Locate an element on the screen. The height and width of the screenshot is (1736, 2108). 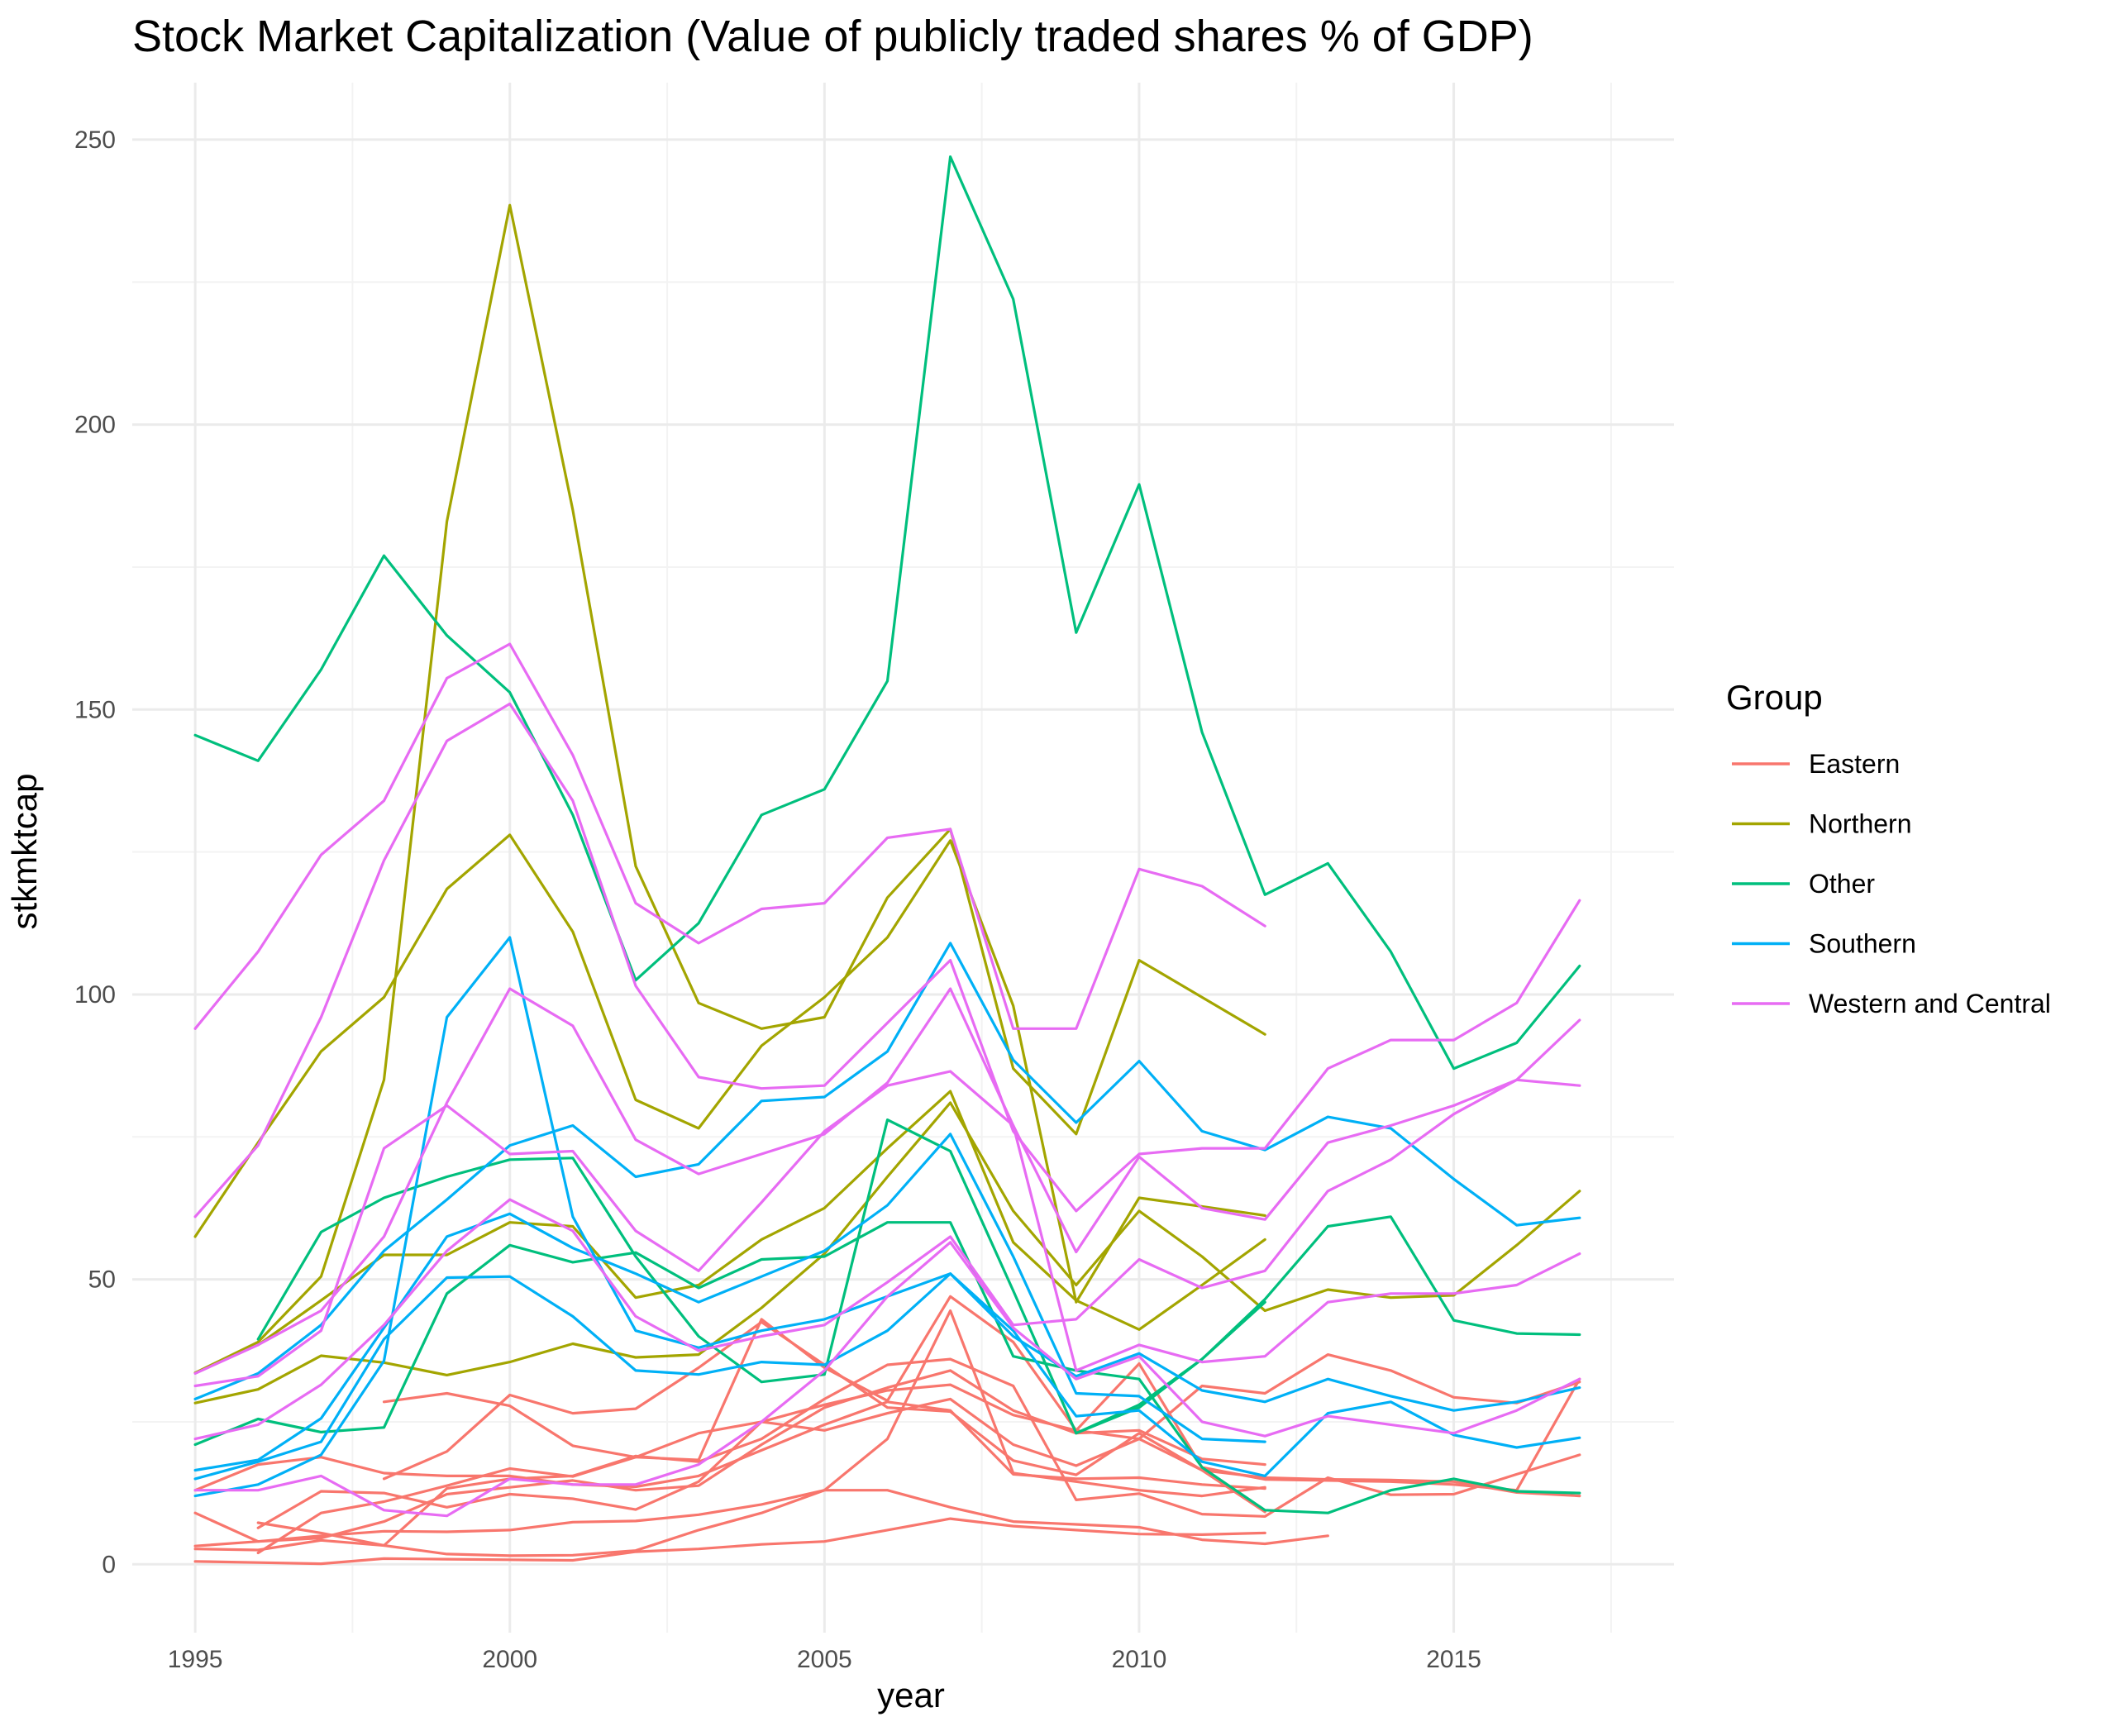
legend-label-eastern: Eastern is located at coordinates (1854, 764).